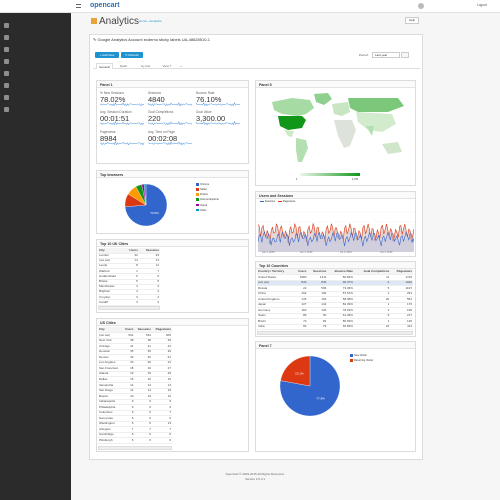 This screenshot has width=500, height=500. What do you see at coordinates (340, 283) in the screenshot?
I see `table-cell: 90.37%` at bounding box center [340, 283].